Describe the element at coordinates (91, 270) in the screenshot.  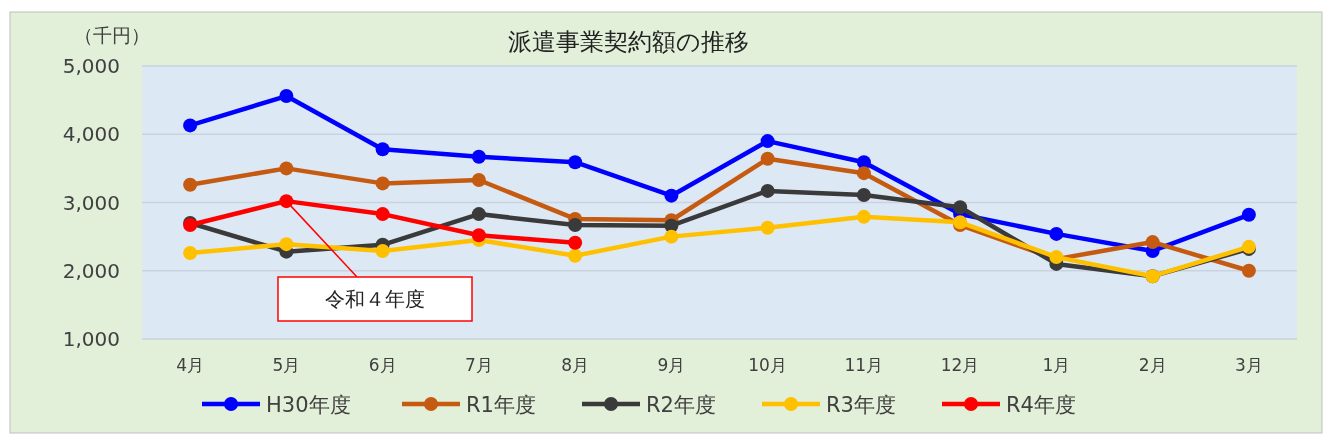
I see `y-tick-label: 2,000` at that location.